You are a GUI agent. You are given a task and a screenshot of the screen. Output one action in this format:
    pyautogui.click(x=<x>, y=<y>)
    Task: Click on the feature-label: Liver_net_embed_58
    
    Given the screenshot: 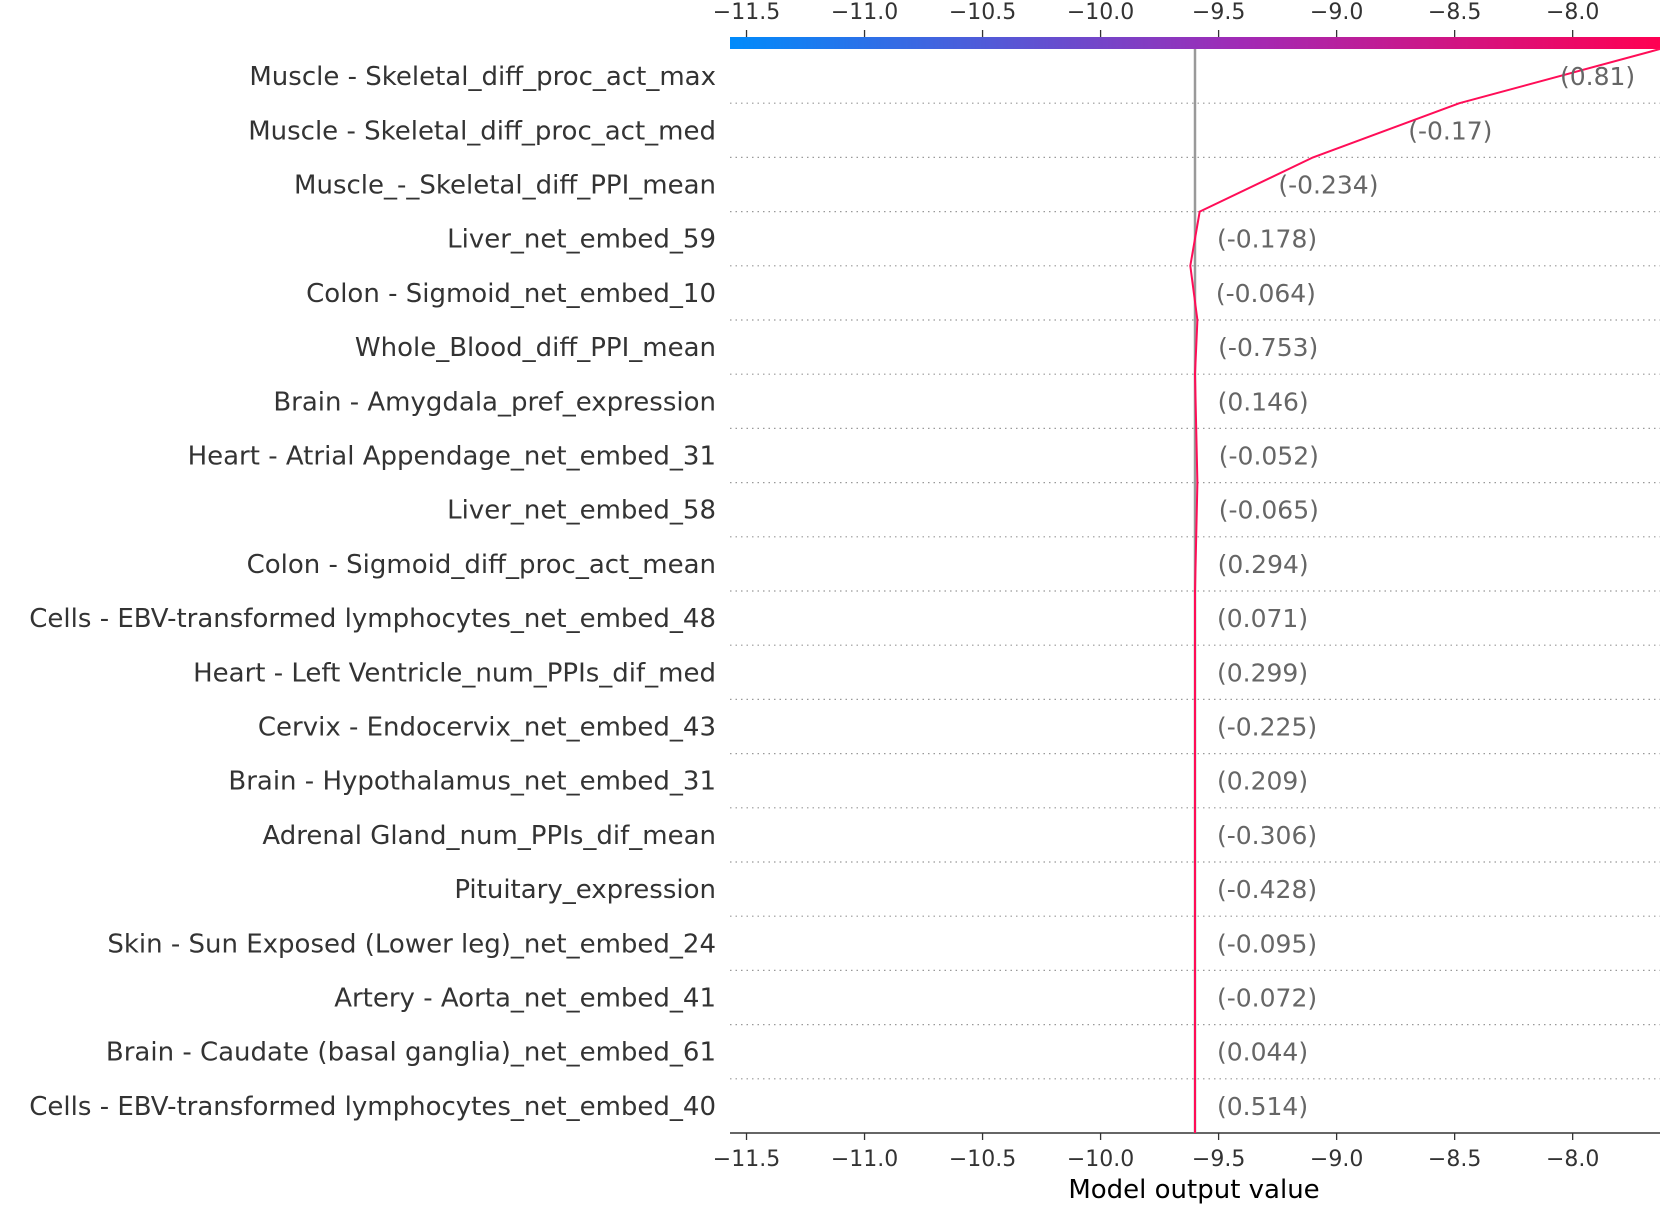 What is the action you would take?
    pyautogui.click(x=581, y=511)
    